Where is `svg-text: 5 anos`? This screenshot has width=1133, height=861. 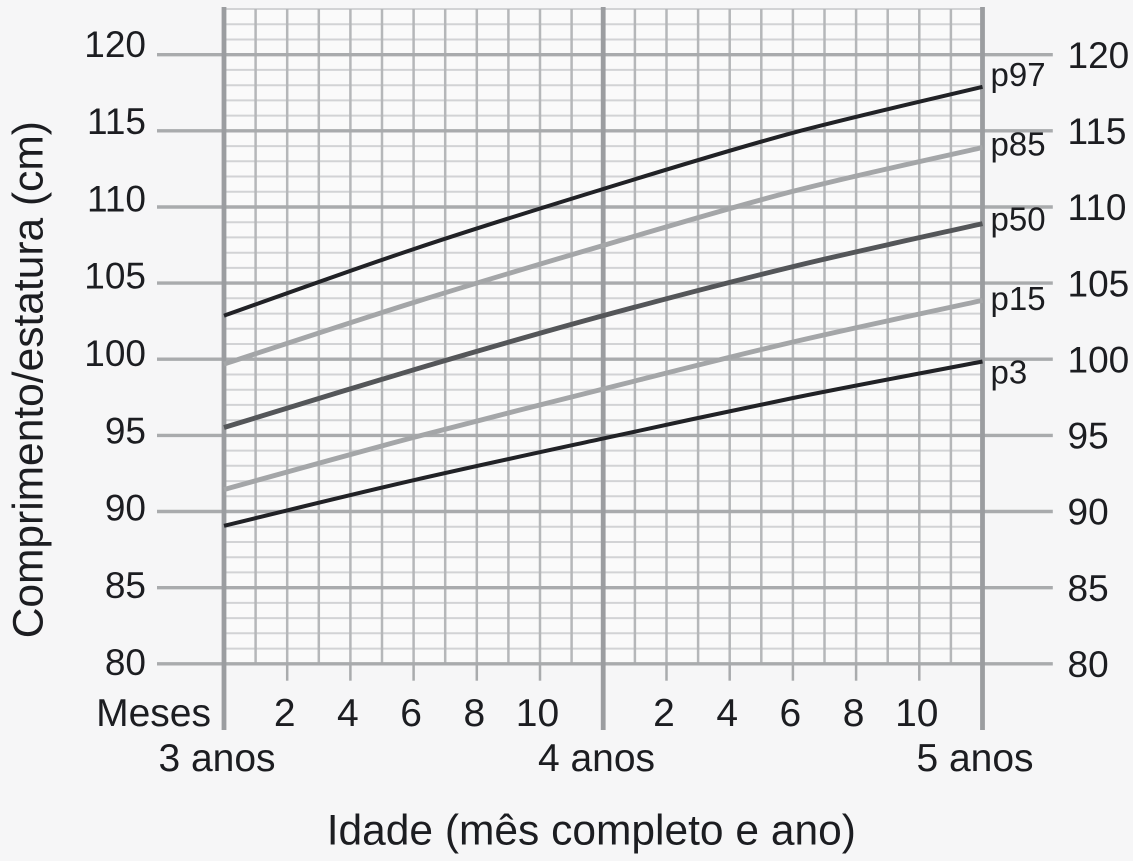 svg-text: 5 anos is located at coordinates (974, 758).